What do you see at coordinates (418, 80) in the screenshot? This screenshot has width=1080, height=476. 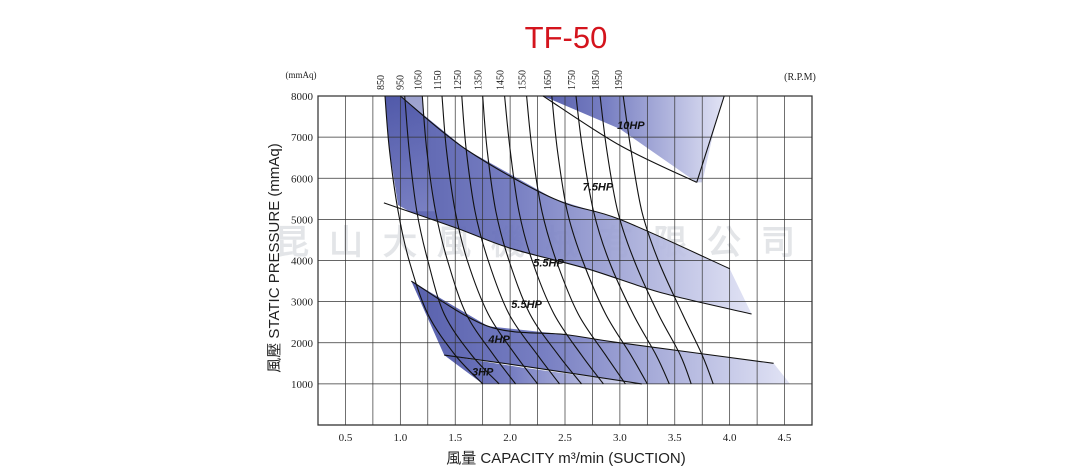 I see `rpm-label: 1050` at bounding box center [418, 80].